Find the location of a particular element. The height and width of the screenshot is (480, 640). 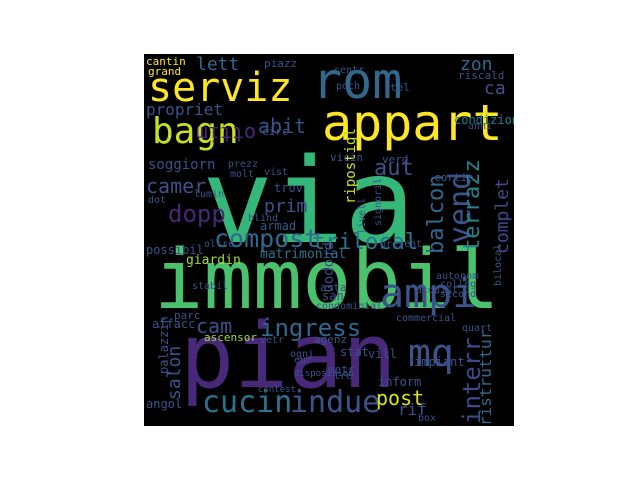

word: box is located at coordinates (427, 418).